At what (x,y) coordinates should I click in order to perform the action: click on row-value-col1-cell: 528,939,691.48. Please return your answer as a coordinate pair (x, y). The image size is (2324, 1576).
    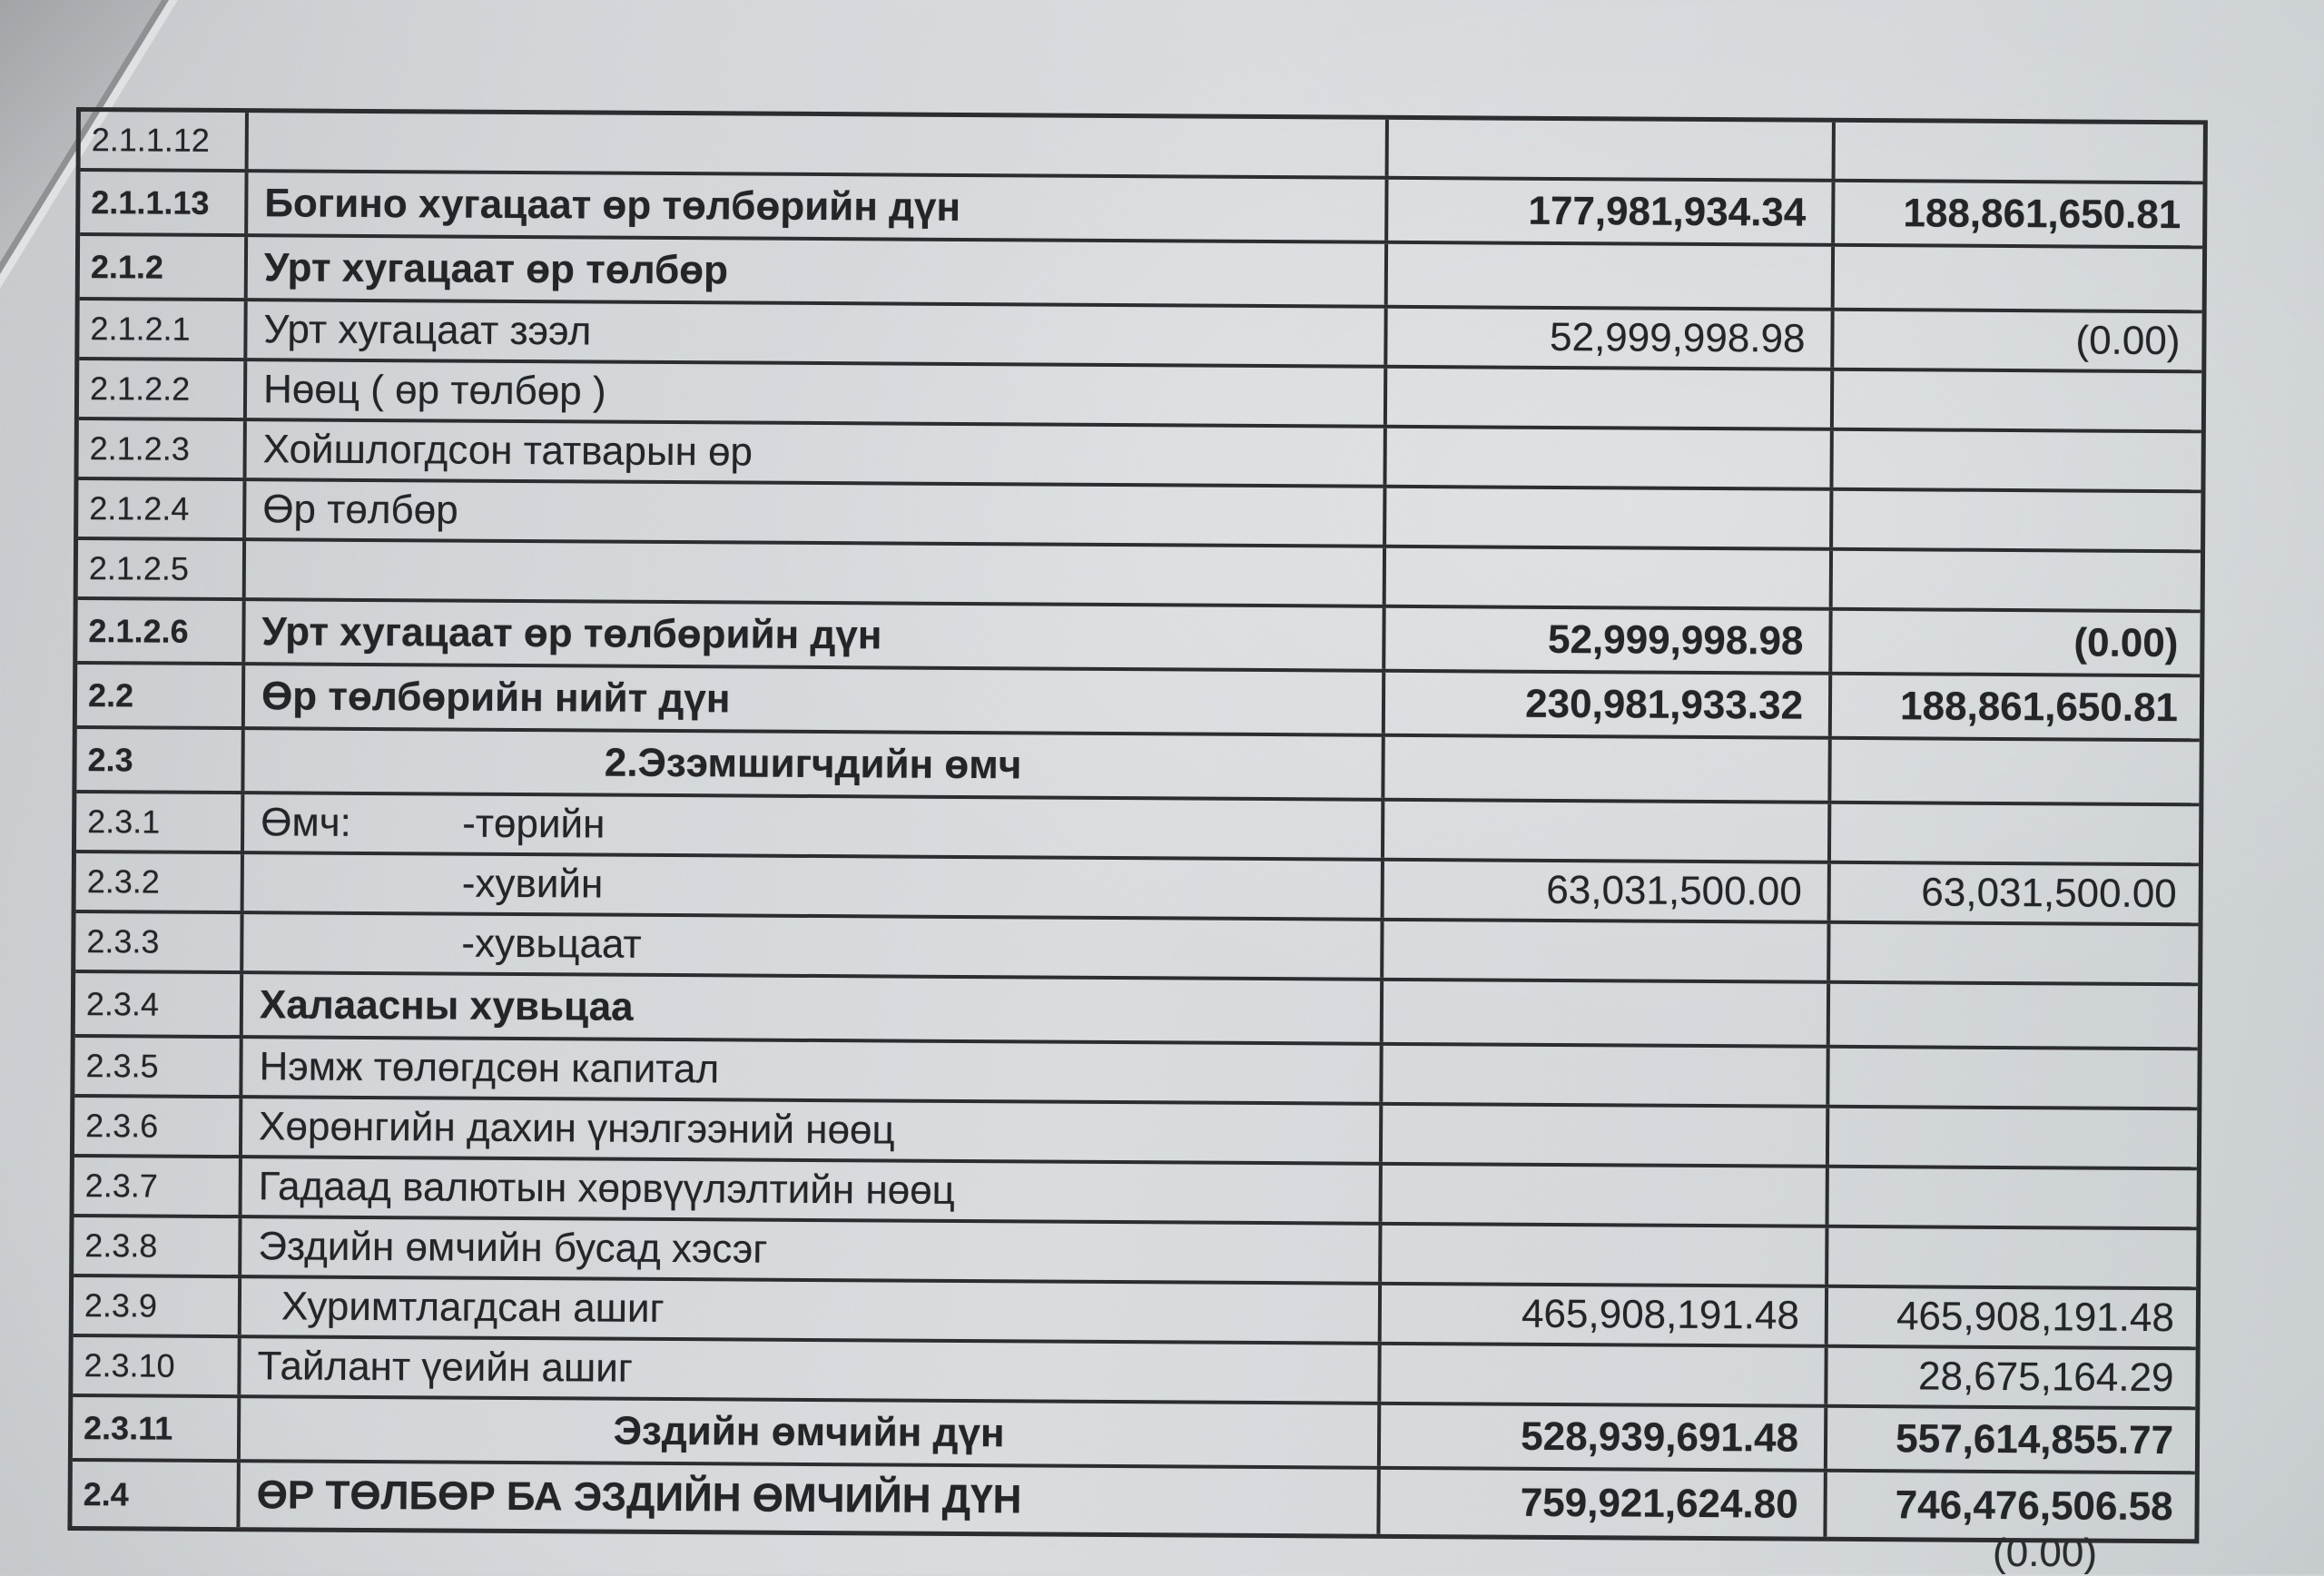
    Looking at the image, I should click on (1604, 1436).